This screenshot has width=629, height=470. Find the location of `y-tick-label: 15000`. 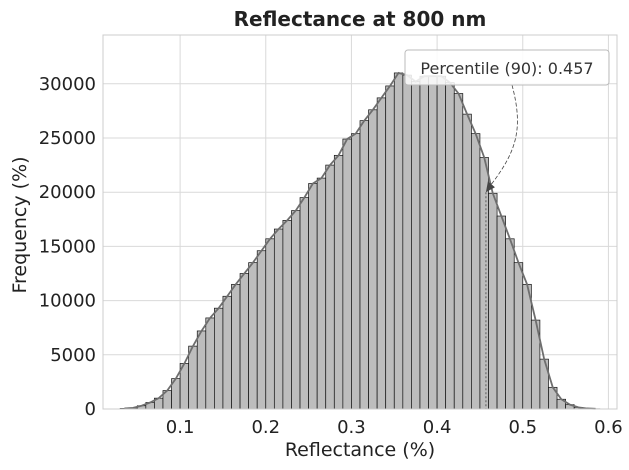

y-tick-label: 15000 is located at coordinates (67, 246).